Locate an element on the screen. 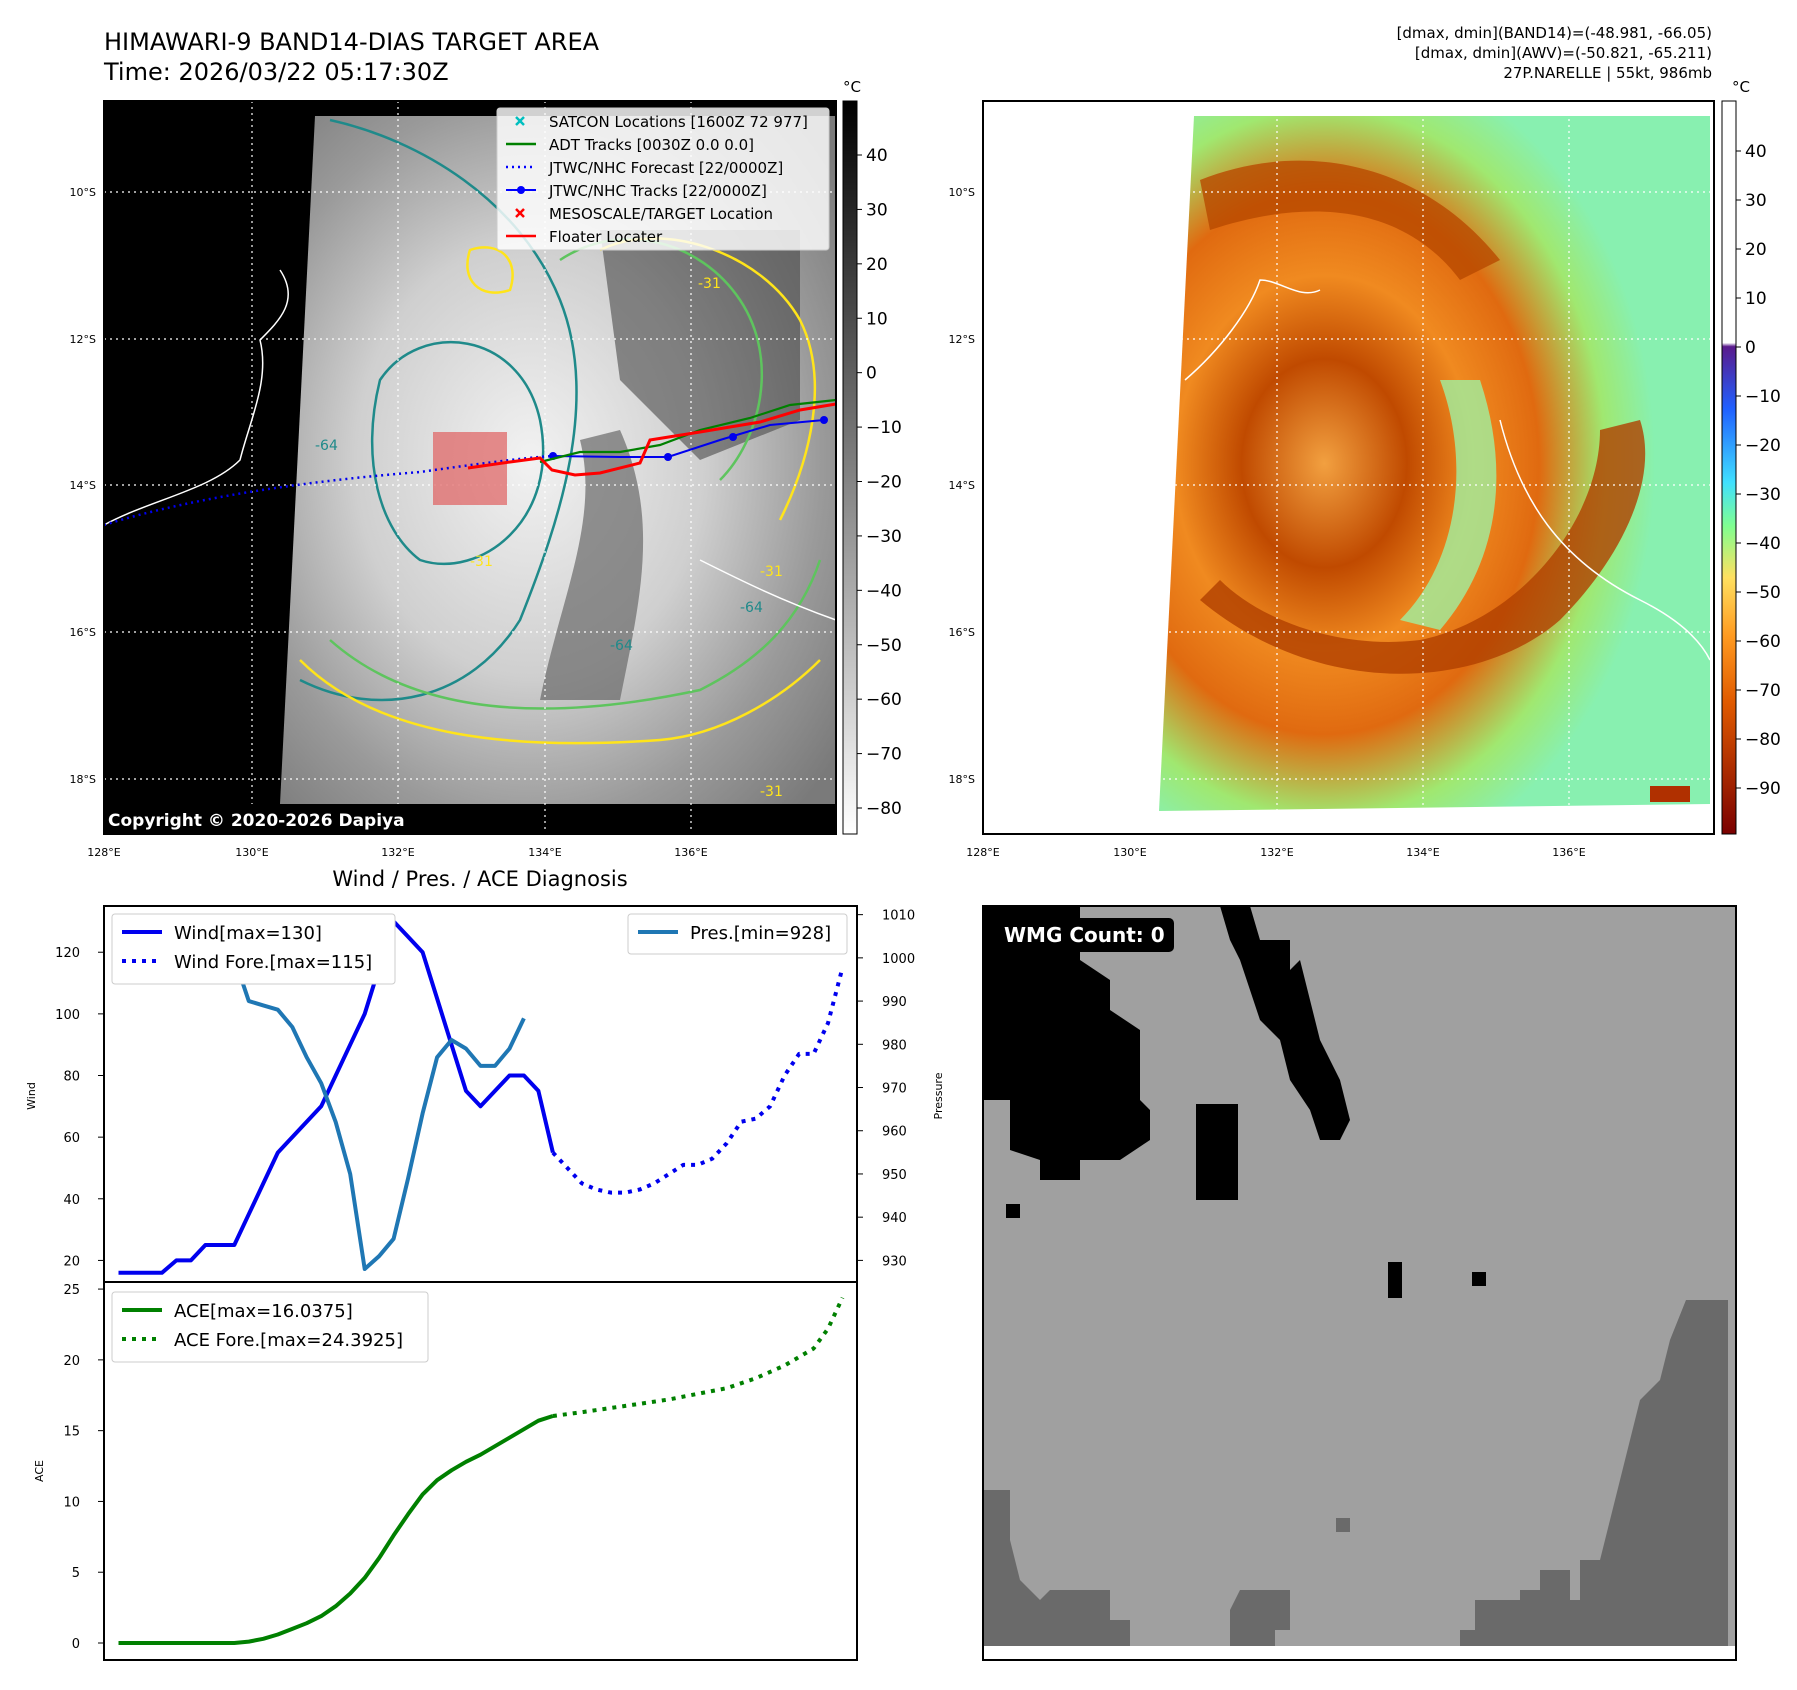  wmg-dark-gray-cell is located at coordinates (1343, 1525).